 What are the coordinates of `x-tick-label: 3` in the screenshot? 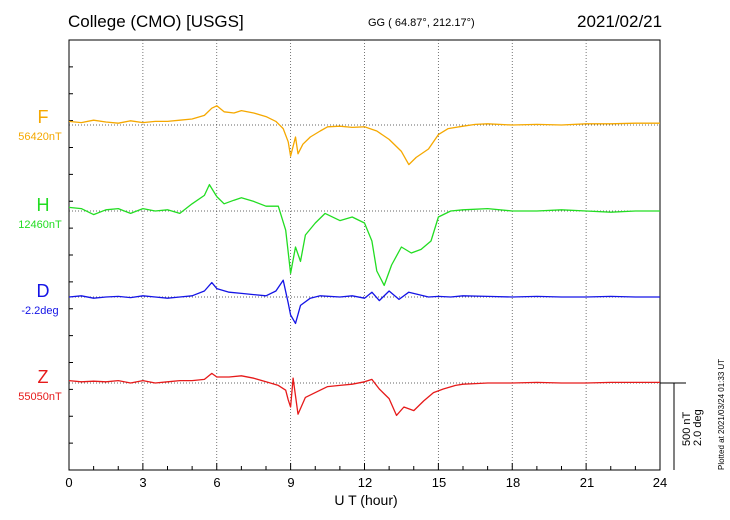 It's located at (143, 482).